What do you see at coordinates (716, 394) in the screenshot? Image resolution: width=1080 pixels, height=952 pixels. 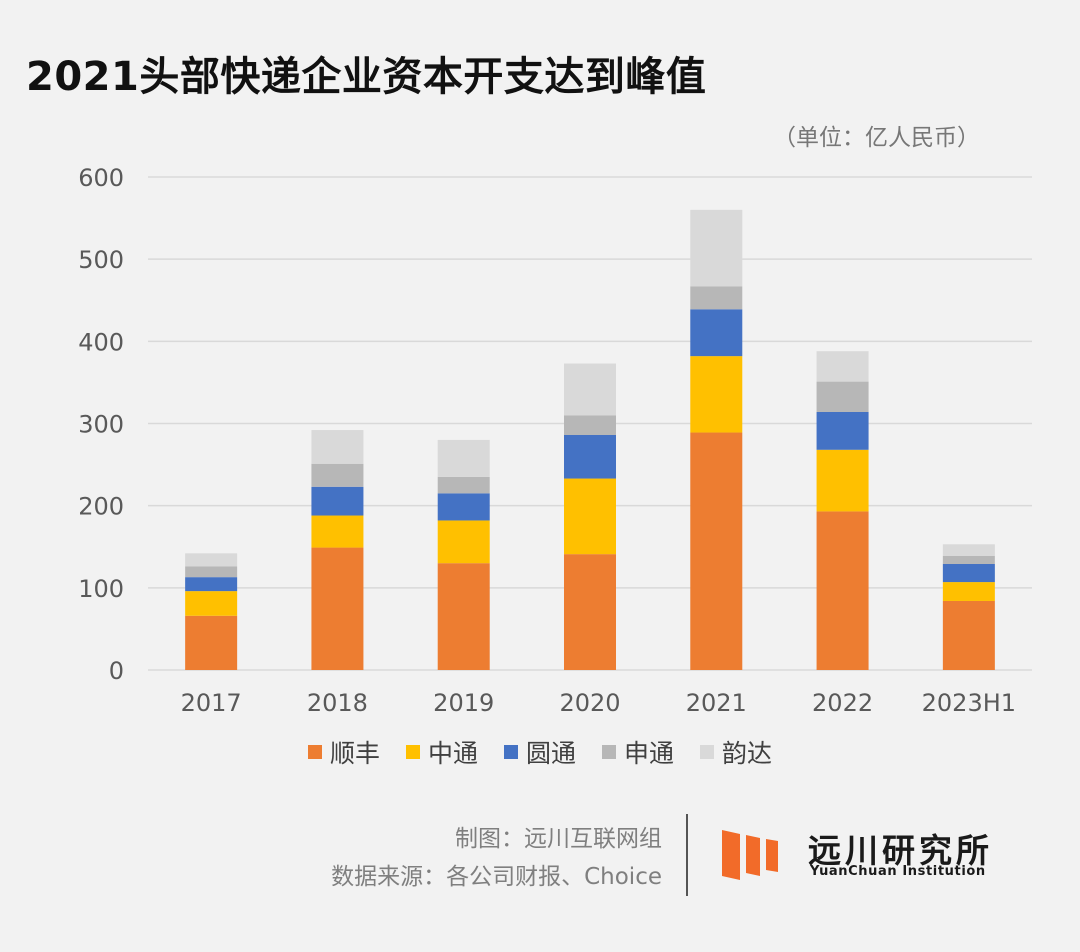 I see `bar-segment-2021-中通` at bounding box center [716, 394].